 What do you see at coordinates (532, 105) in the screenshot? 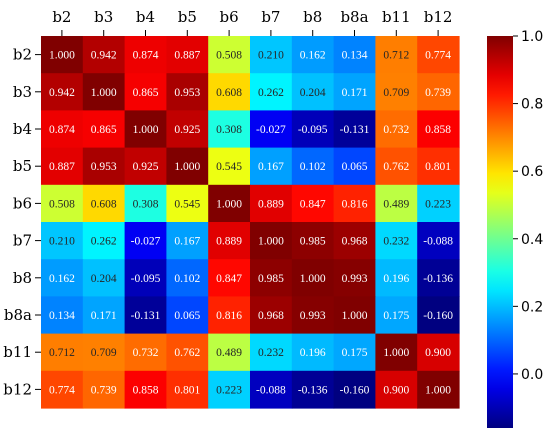
I see `colorbar-tick-label: 0.8` at bounding box center [532, 105].